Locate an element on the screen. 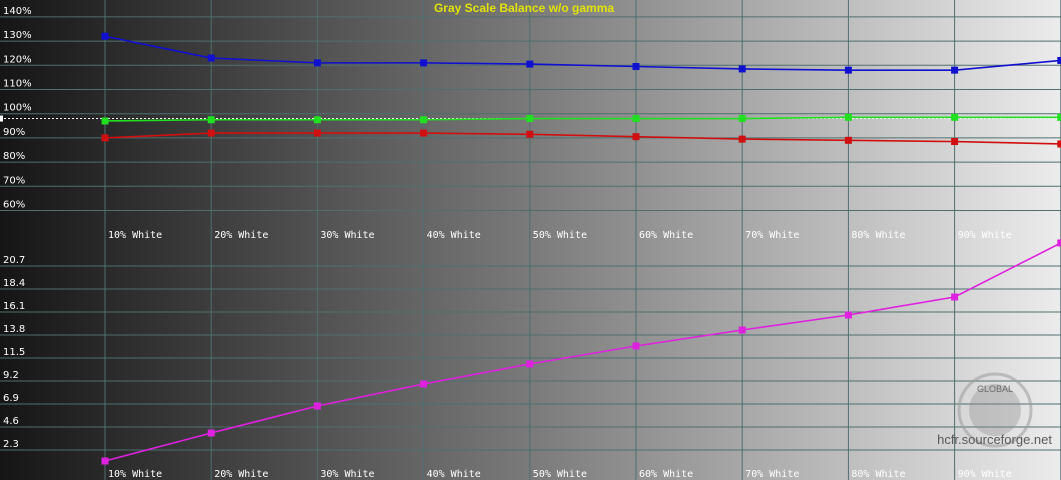 The image size is (1061, 480). chart-title: Gray Scale Balance w/o gamma is located at coordinates (524, 8).